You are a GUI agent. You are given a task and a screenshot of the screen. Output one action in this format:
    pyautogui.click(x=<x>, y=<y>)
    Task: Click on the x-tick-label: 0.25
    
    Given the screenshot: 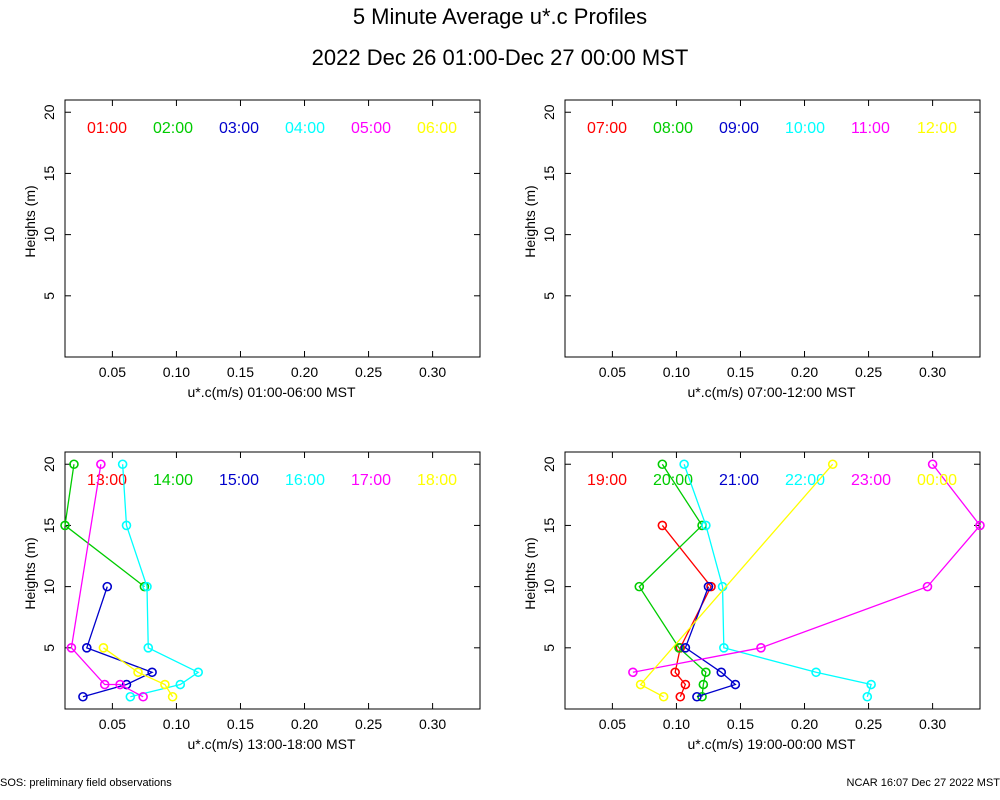 What is the action you would take?
    pyautogui.click(x=368, y=372)
    